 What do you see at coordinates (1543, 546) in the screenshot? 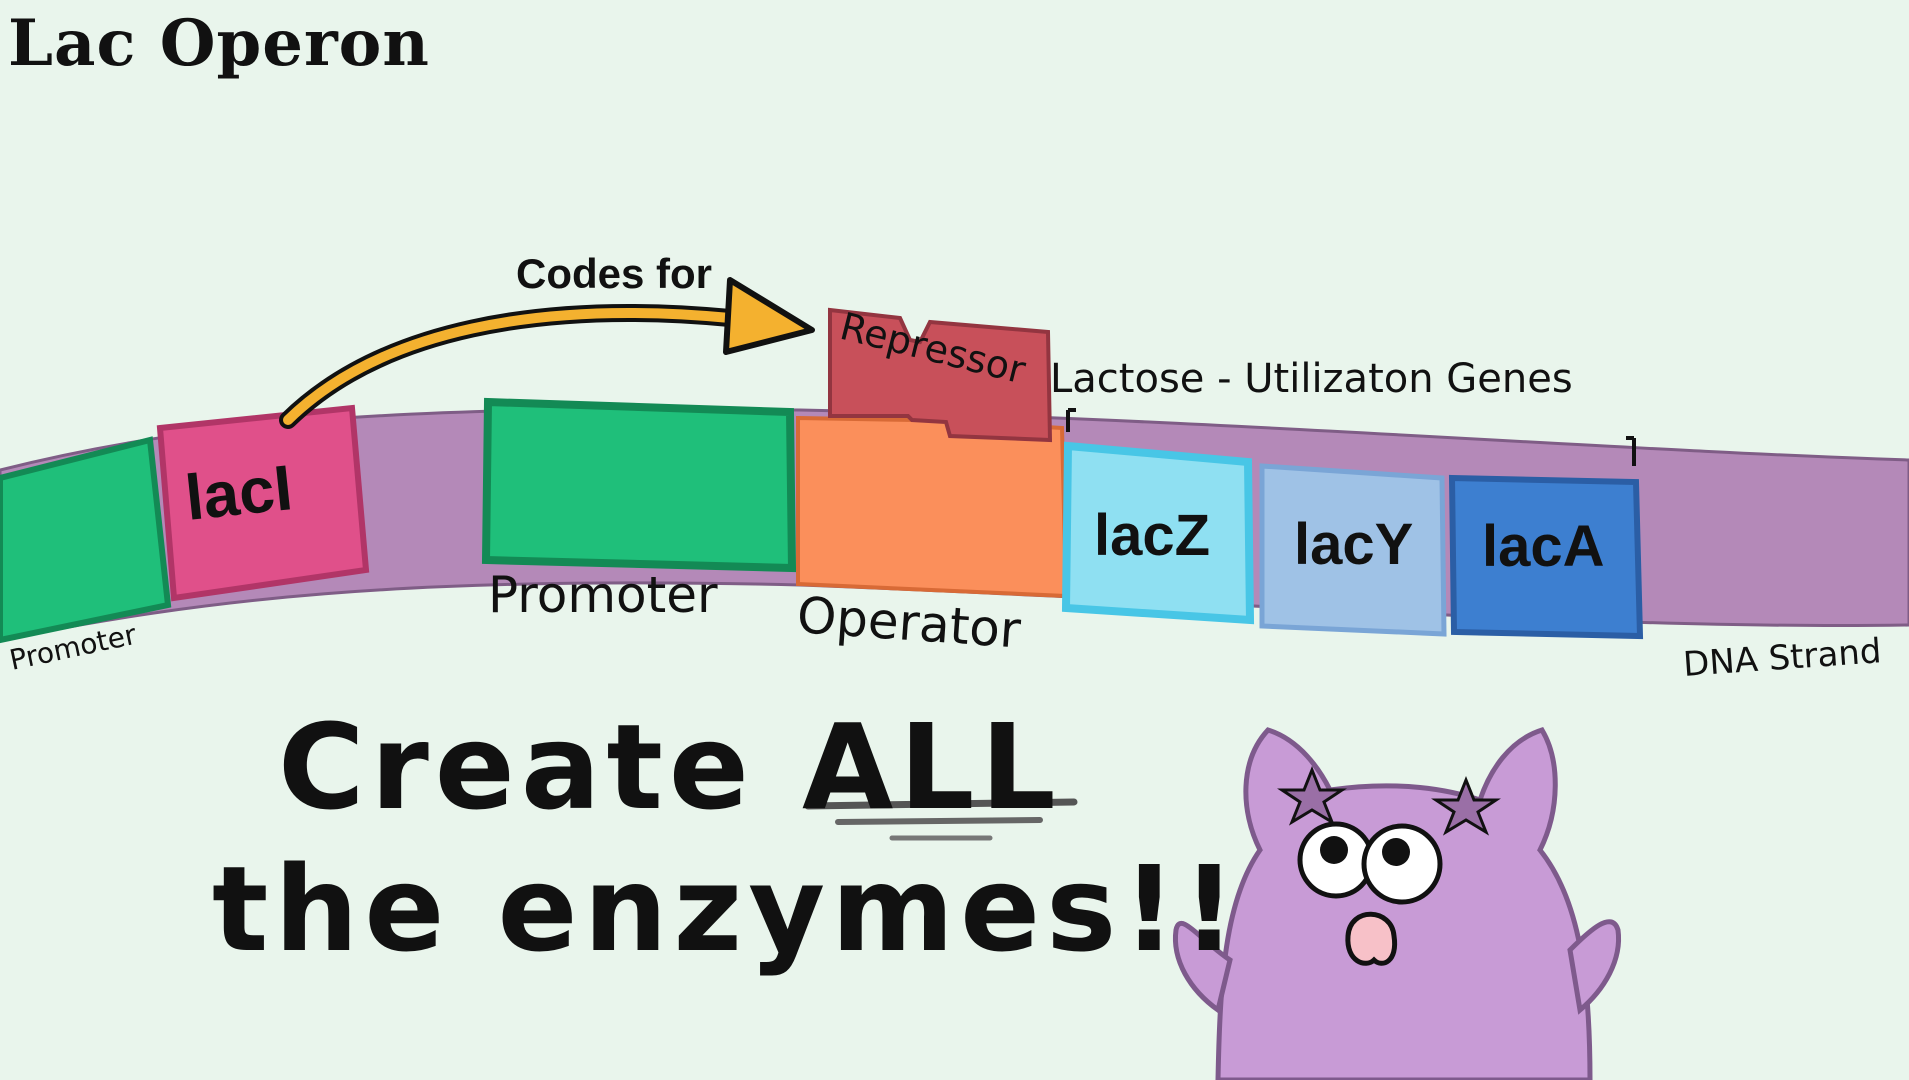
I see `lacA-label: lacA` at bounding box center [1543, 546].